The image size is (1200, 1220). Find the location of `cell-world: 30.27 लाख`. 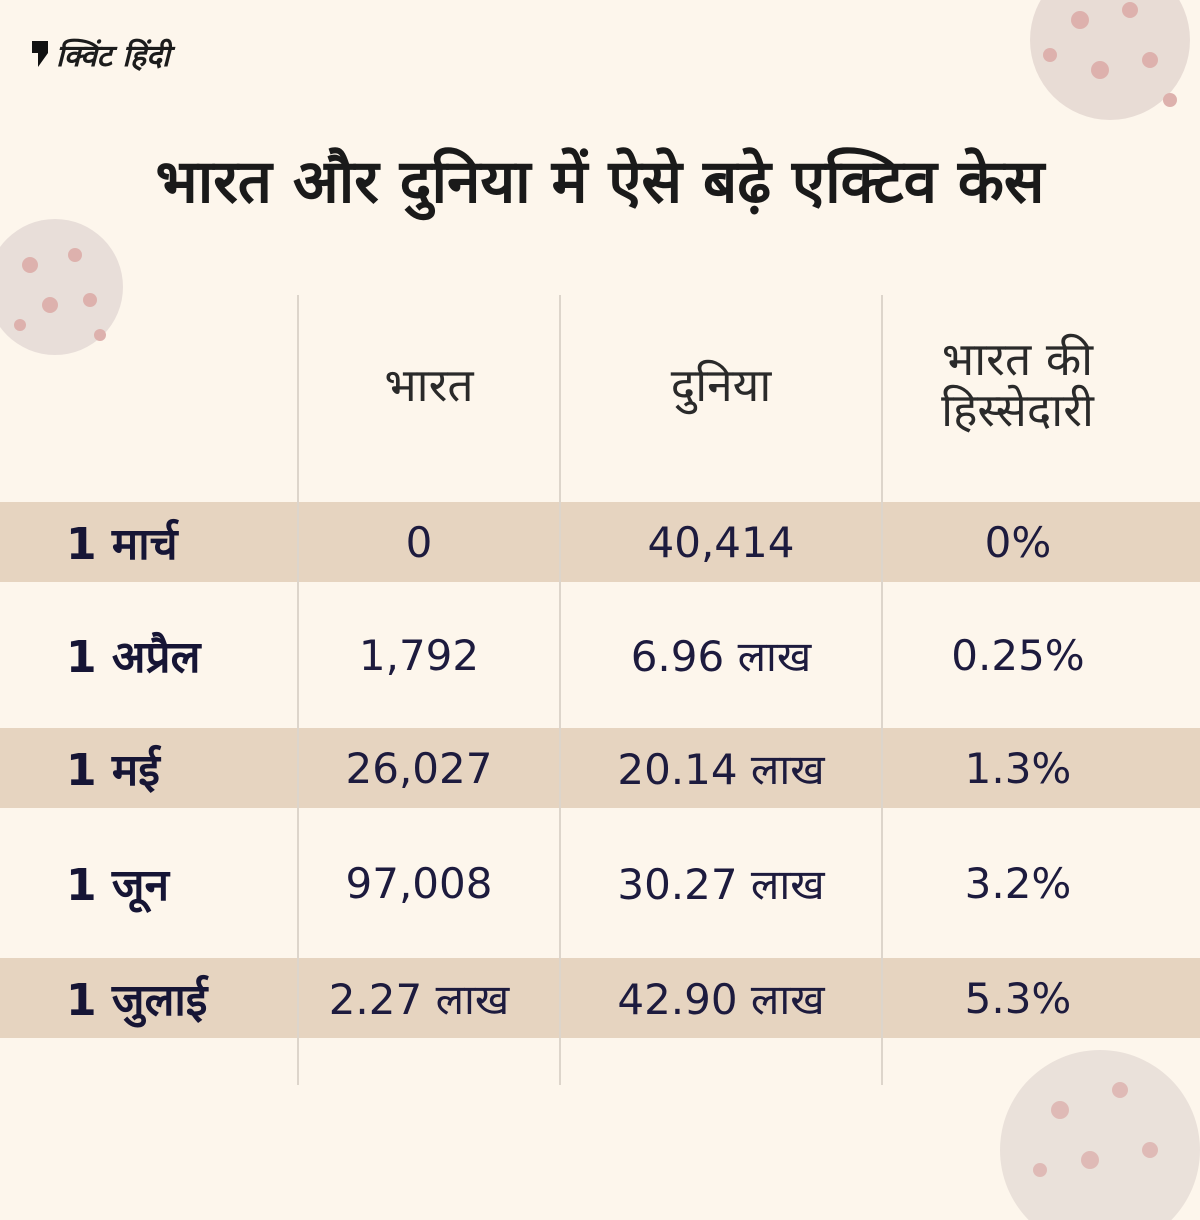

cell-world: 30.27 लाख is located at coordinates (721, 884).